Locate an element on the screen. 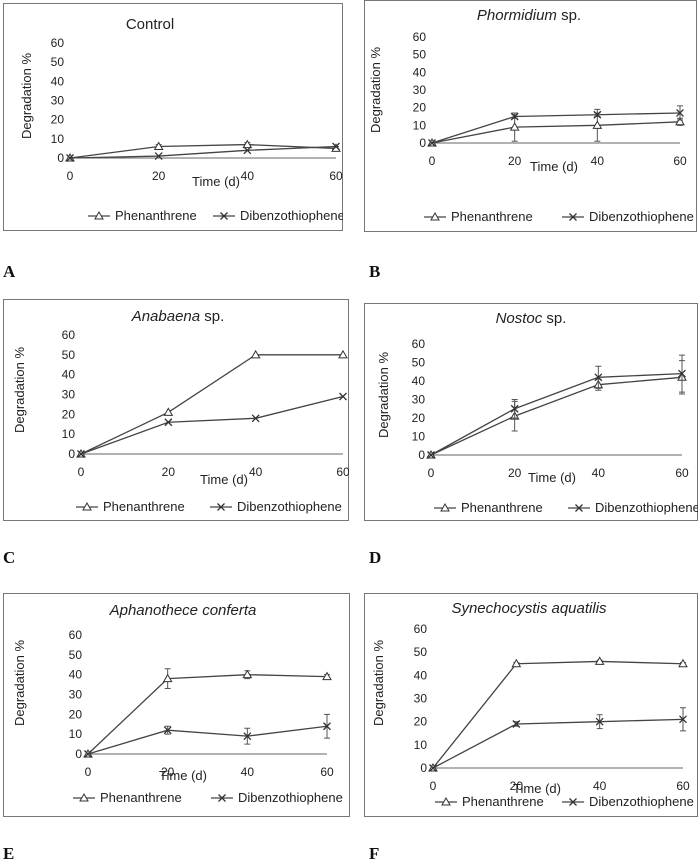 The image size is (700, 864). panel-label-b: B is located at coordinates (375, 271).